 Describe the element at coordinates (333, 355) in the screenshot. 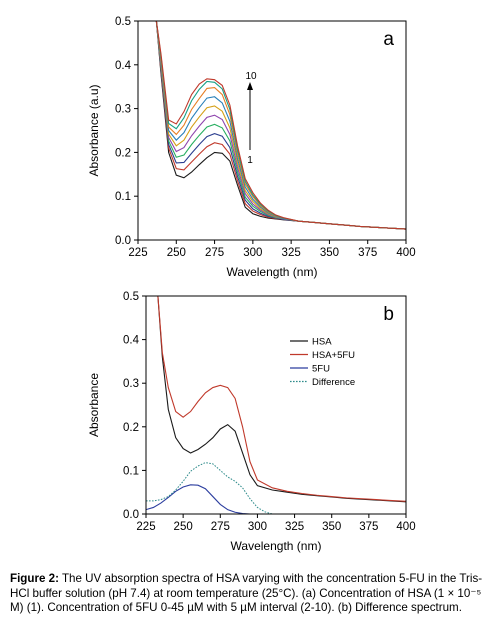

I see `legend-label: HSA+5FU` at that location.